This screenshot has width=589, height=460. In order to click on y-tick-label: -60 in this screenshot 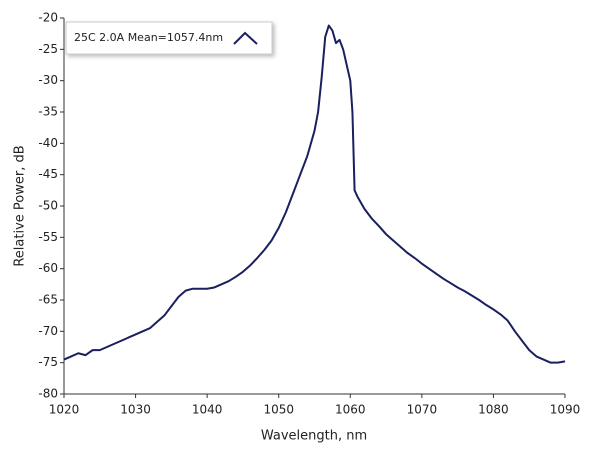, I will do `click(48, 268)`.